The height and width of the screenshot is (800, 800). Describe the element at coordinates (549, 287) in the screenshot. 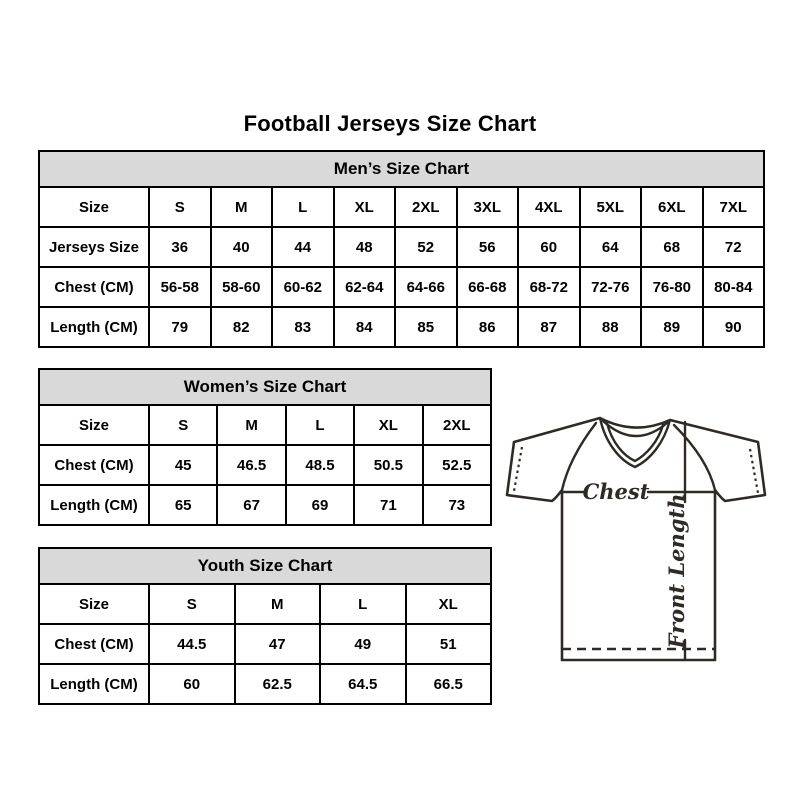

I see `data-cell: 68-72` at that location.